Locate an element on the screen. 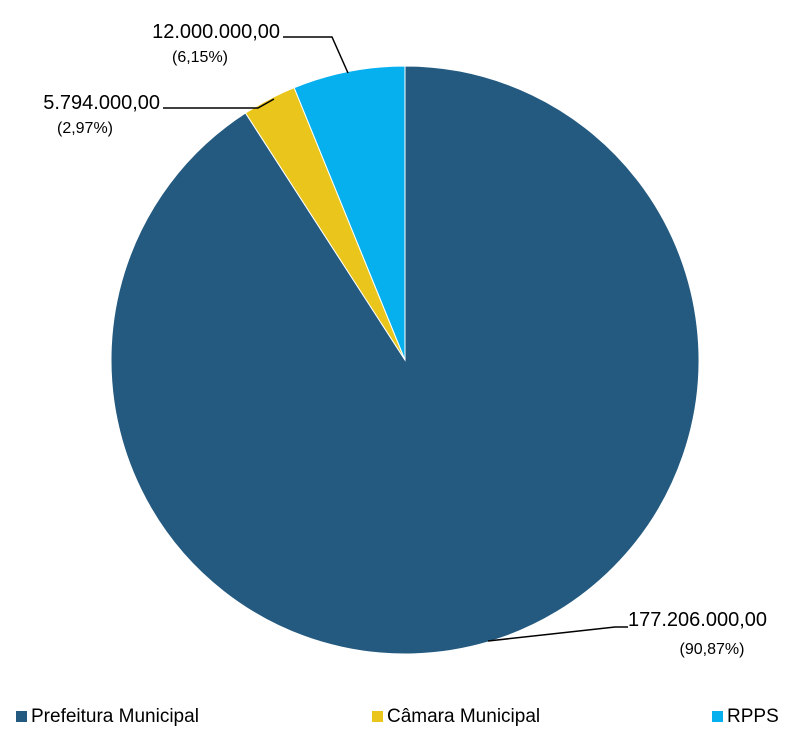 This screenshot has width=798, height=729. value-label-camara: 5.794.000,00 is located at coordinates (101, 103).